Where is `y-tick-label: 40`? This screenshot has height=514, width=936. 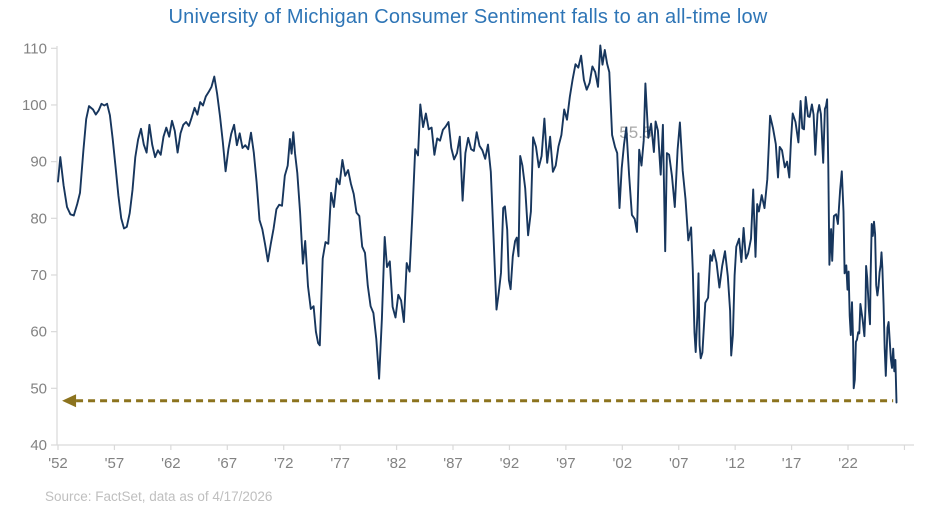
y-tick-label: 40 is located at coordinates (38, 445).